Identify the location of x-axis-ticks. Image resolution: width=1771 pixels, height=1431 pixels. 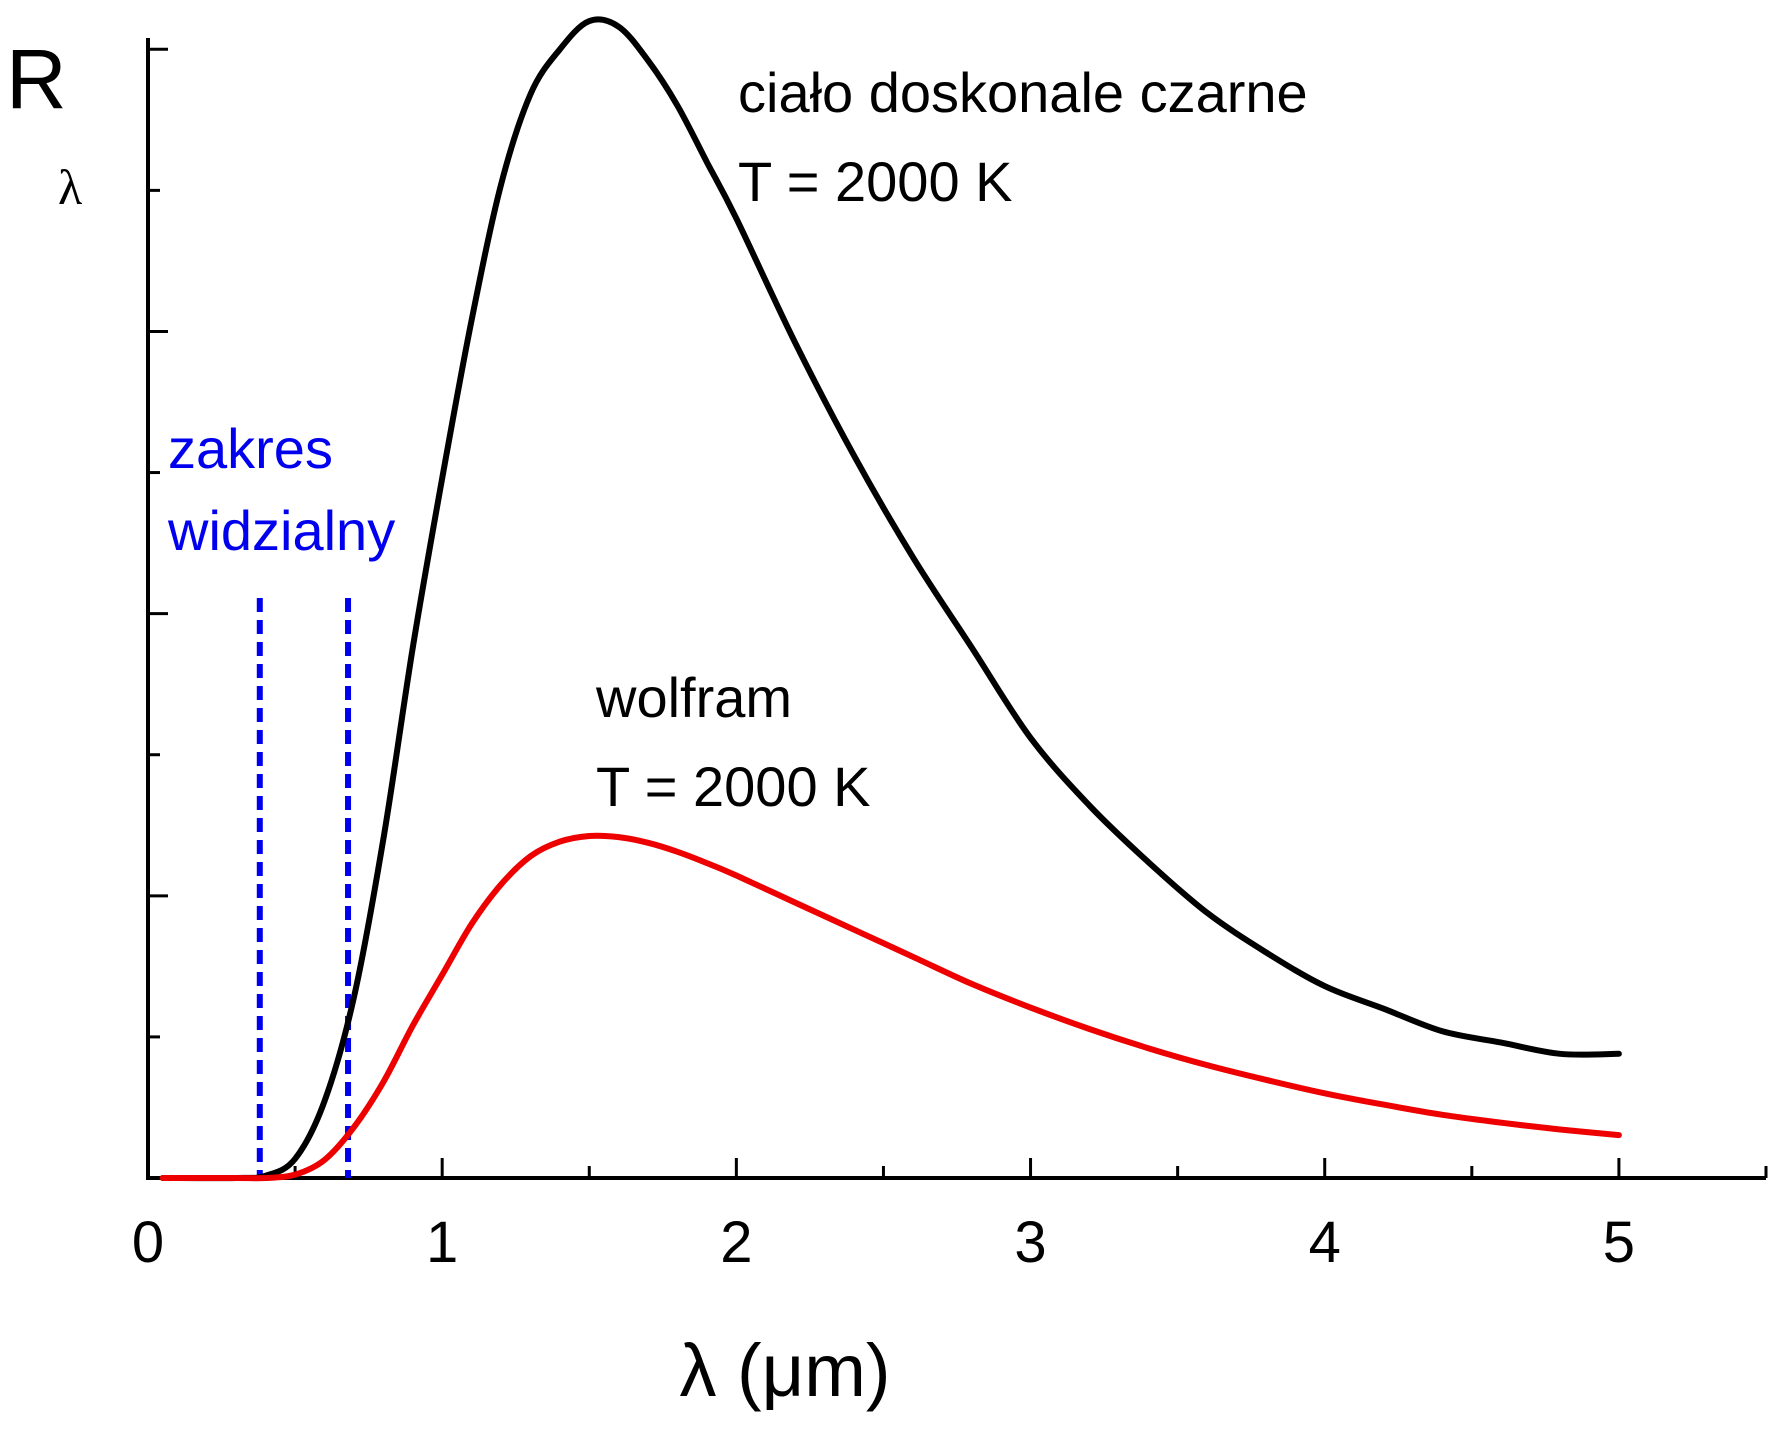
(957, 1168).